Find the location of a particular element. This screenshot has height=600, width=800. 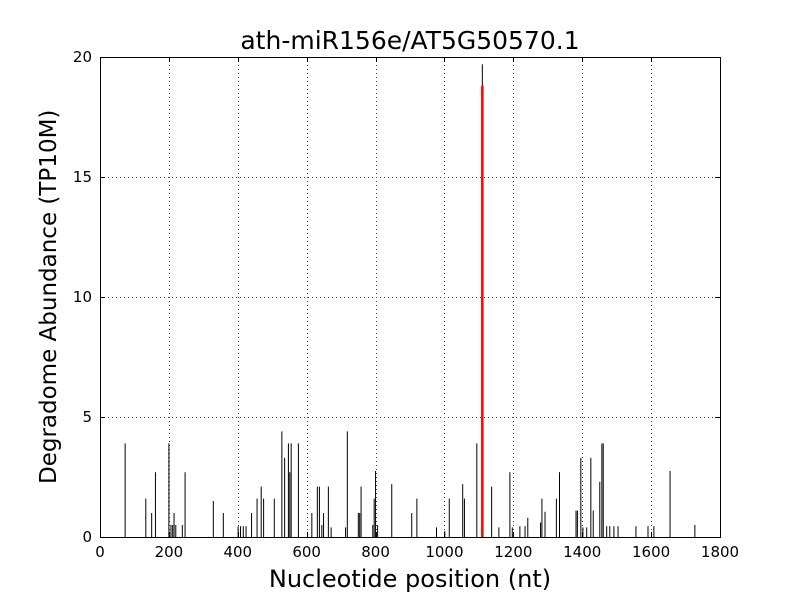

y-tick-label: 20 is located at coordinates (82, 57).